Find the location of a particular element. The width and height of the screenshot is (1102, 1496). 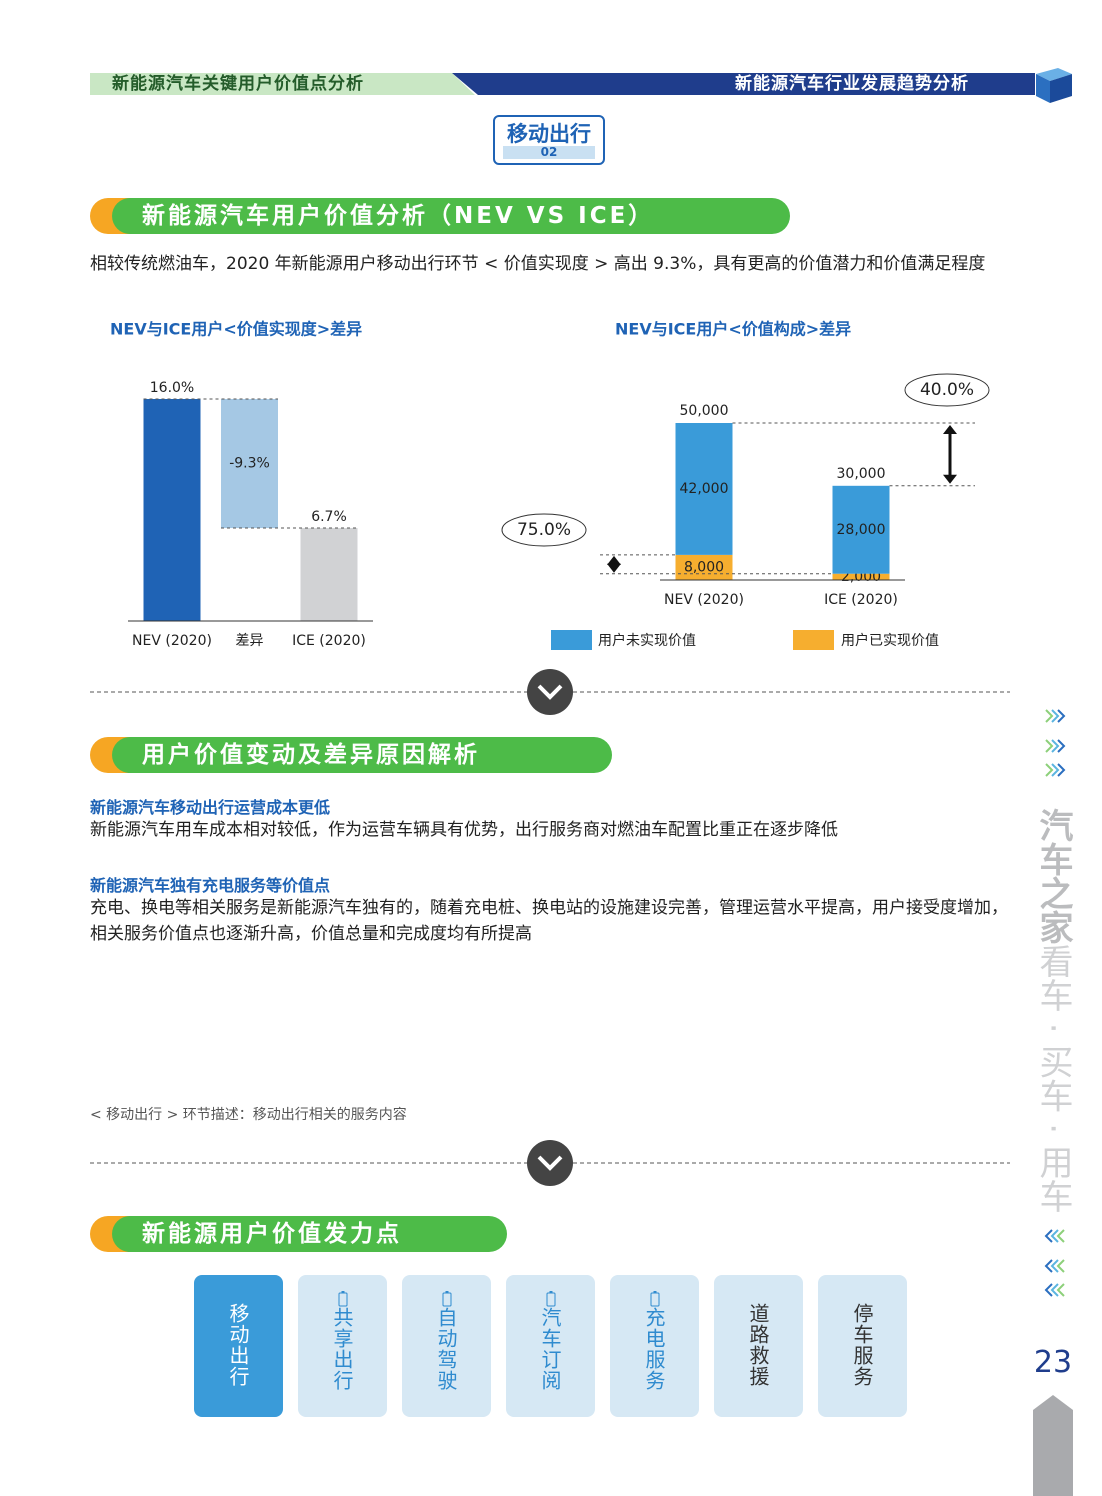

section-header: 新能源用户价值发力点 is located at coordinates (298, 1234).